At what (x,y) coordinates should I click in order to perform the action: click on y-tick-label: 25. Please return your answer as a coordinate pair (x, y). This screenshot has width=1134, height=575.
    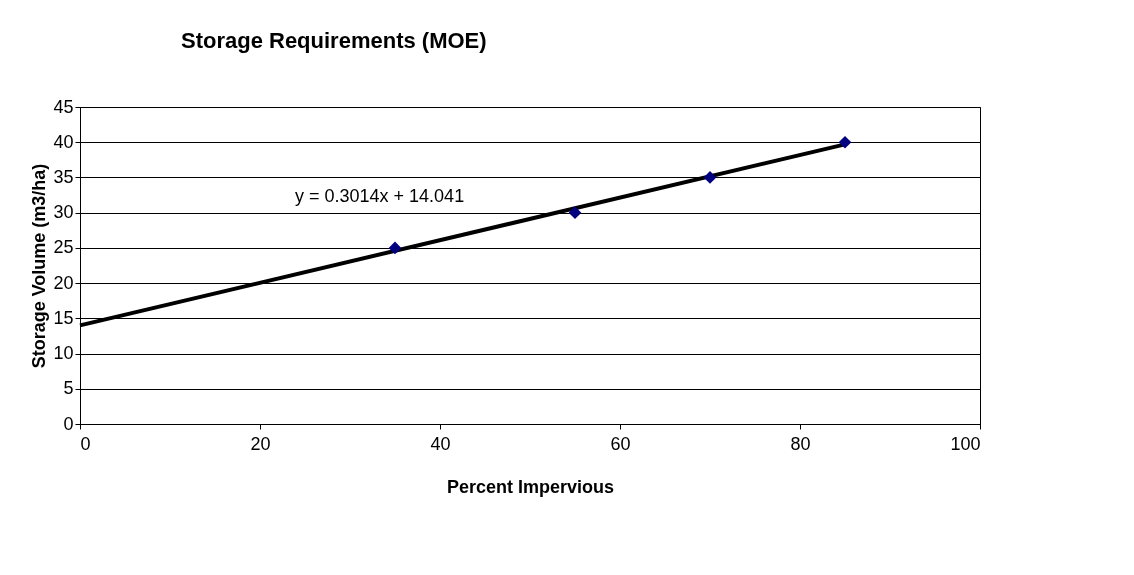
    Looking at the image, I should click on (63, 247).